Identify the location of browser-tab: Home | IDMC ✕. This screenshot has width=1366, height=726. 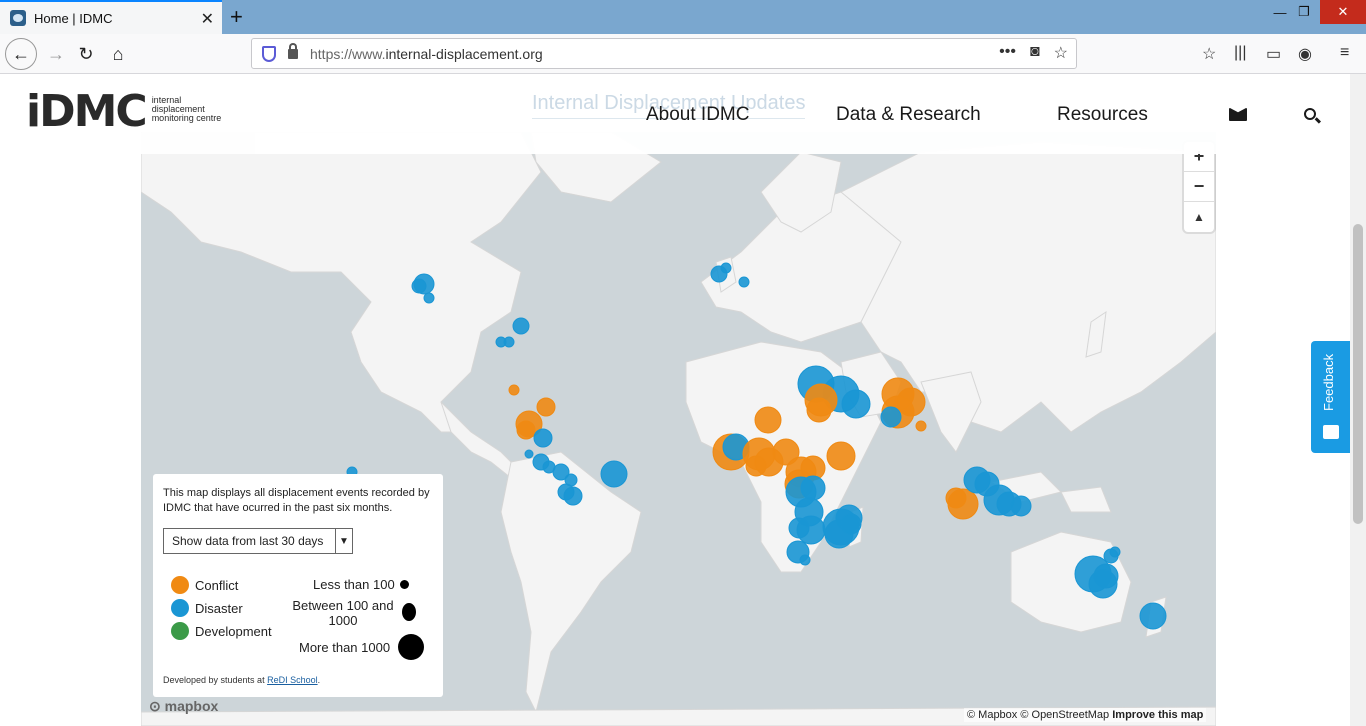
(111, 17).